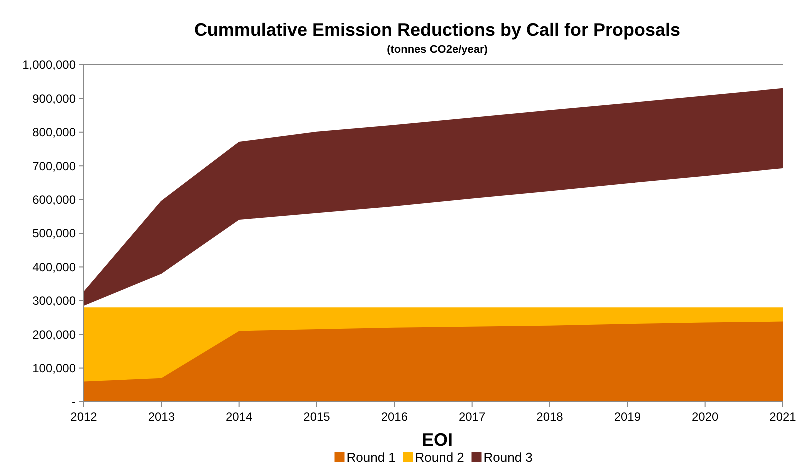  I want to click on x-tick-label: 2012, so click(84, 417).